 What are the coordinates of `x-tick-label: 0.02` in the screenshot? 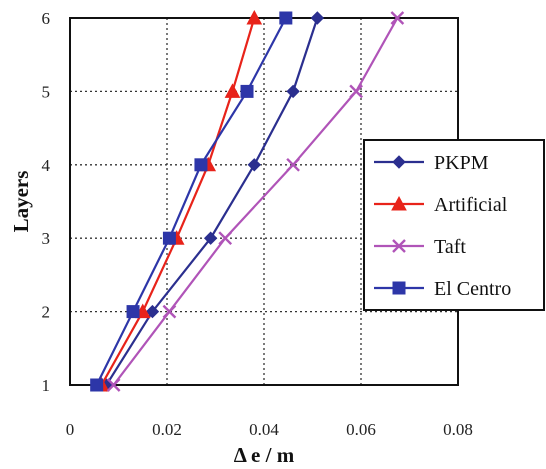 It's located at (167, 429).